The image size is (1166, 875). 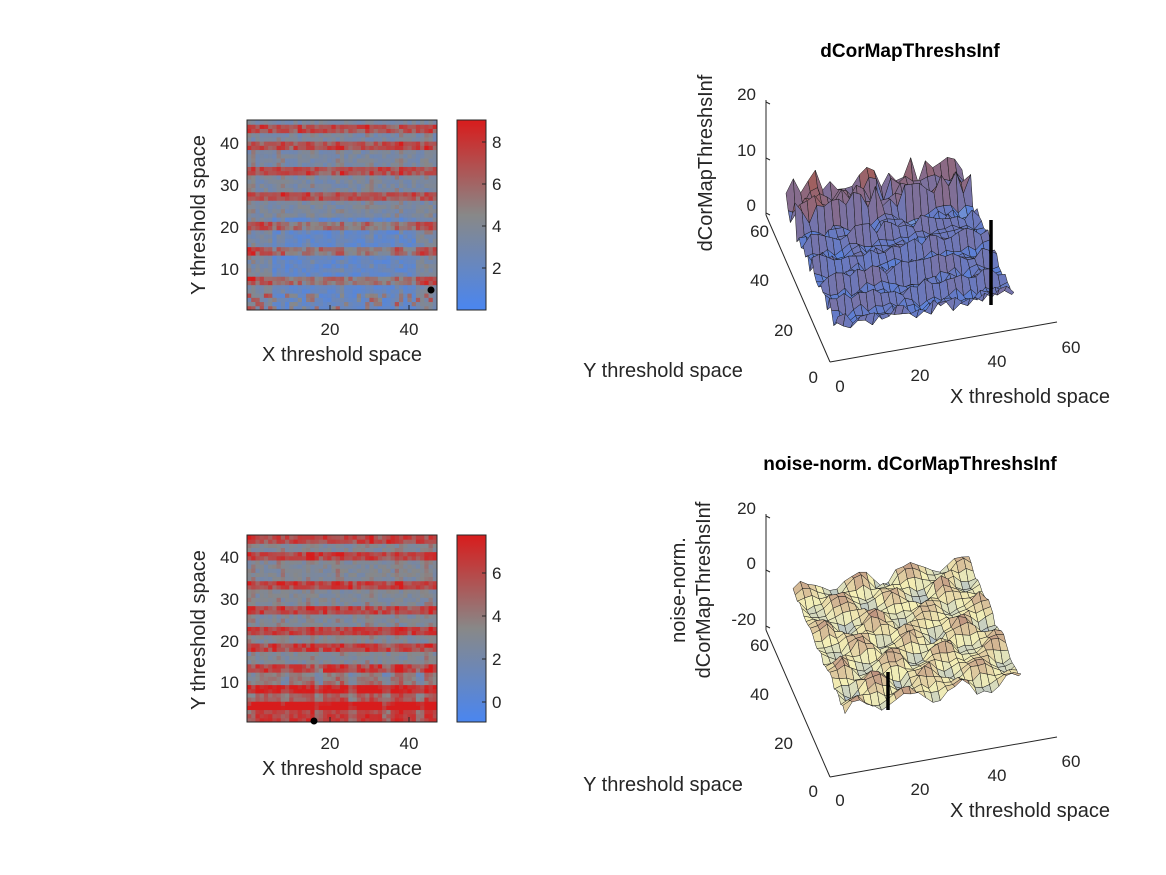 I want to click on surface-bottom-ztick: 20, so click(x=746, y=508).